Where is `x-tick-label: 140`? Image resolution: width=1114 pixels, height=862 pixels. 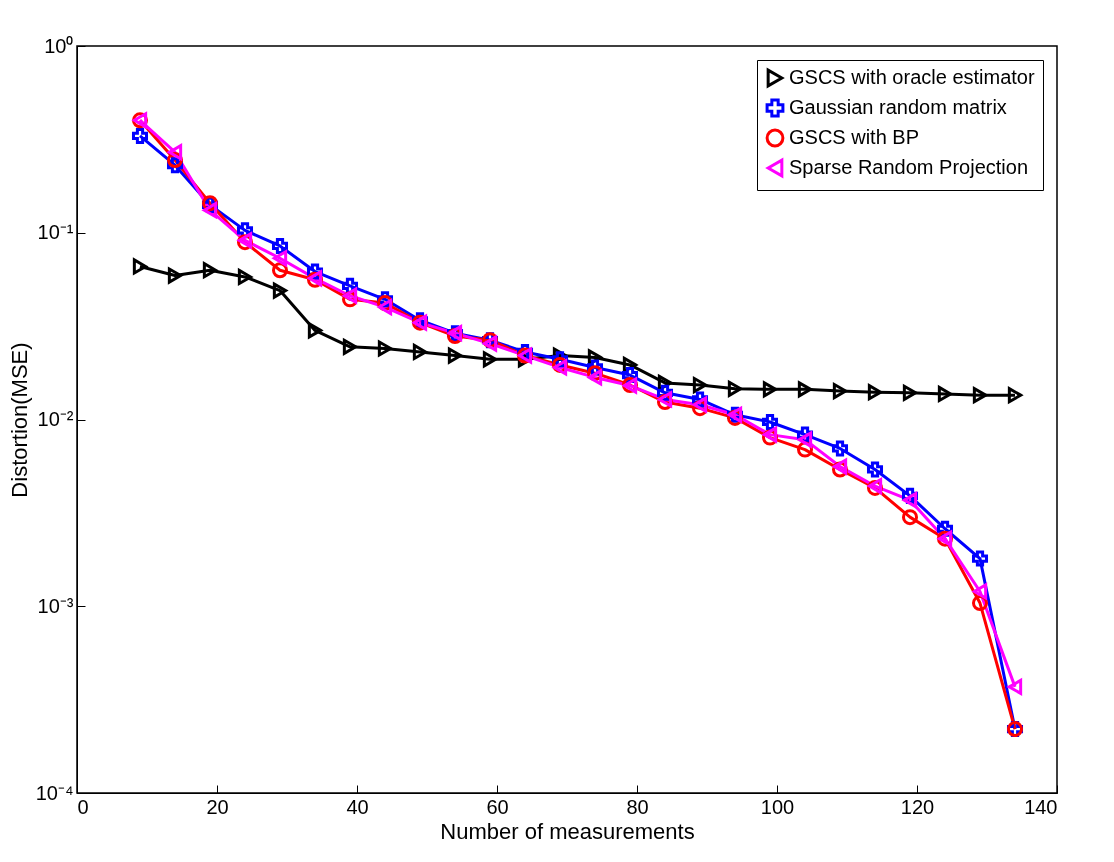 x-tick-label: 140 is located at coordinates (1041, 806).